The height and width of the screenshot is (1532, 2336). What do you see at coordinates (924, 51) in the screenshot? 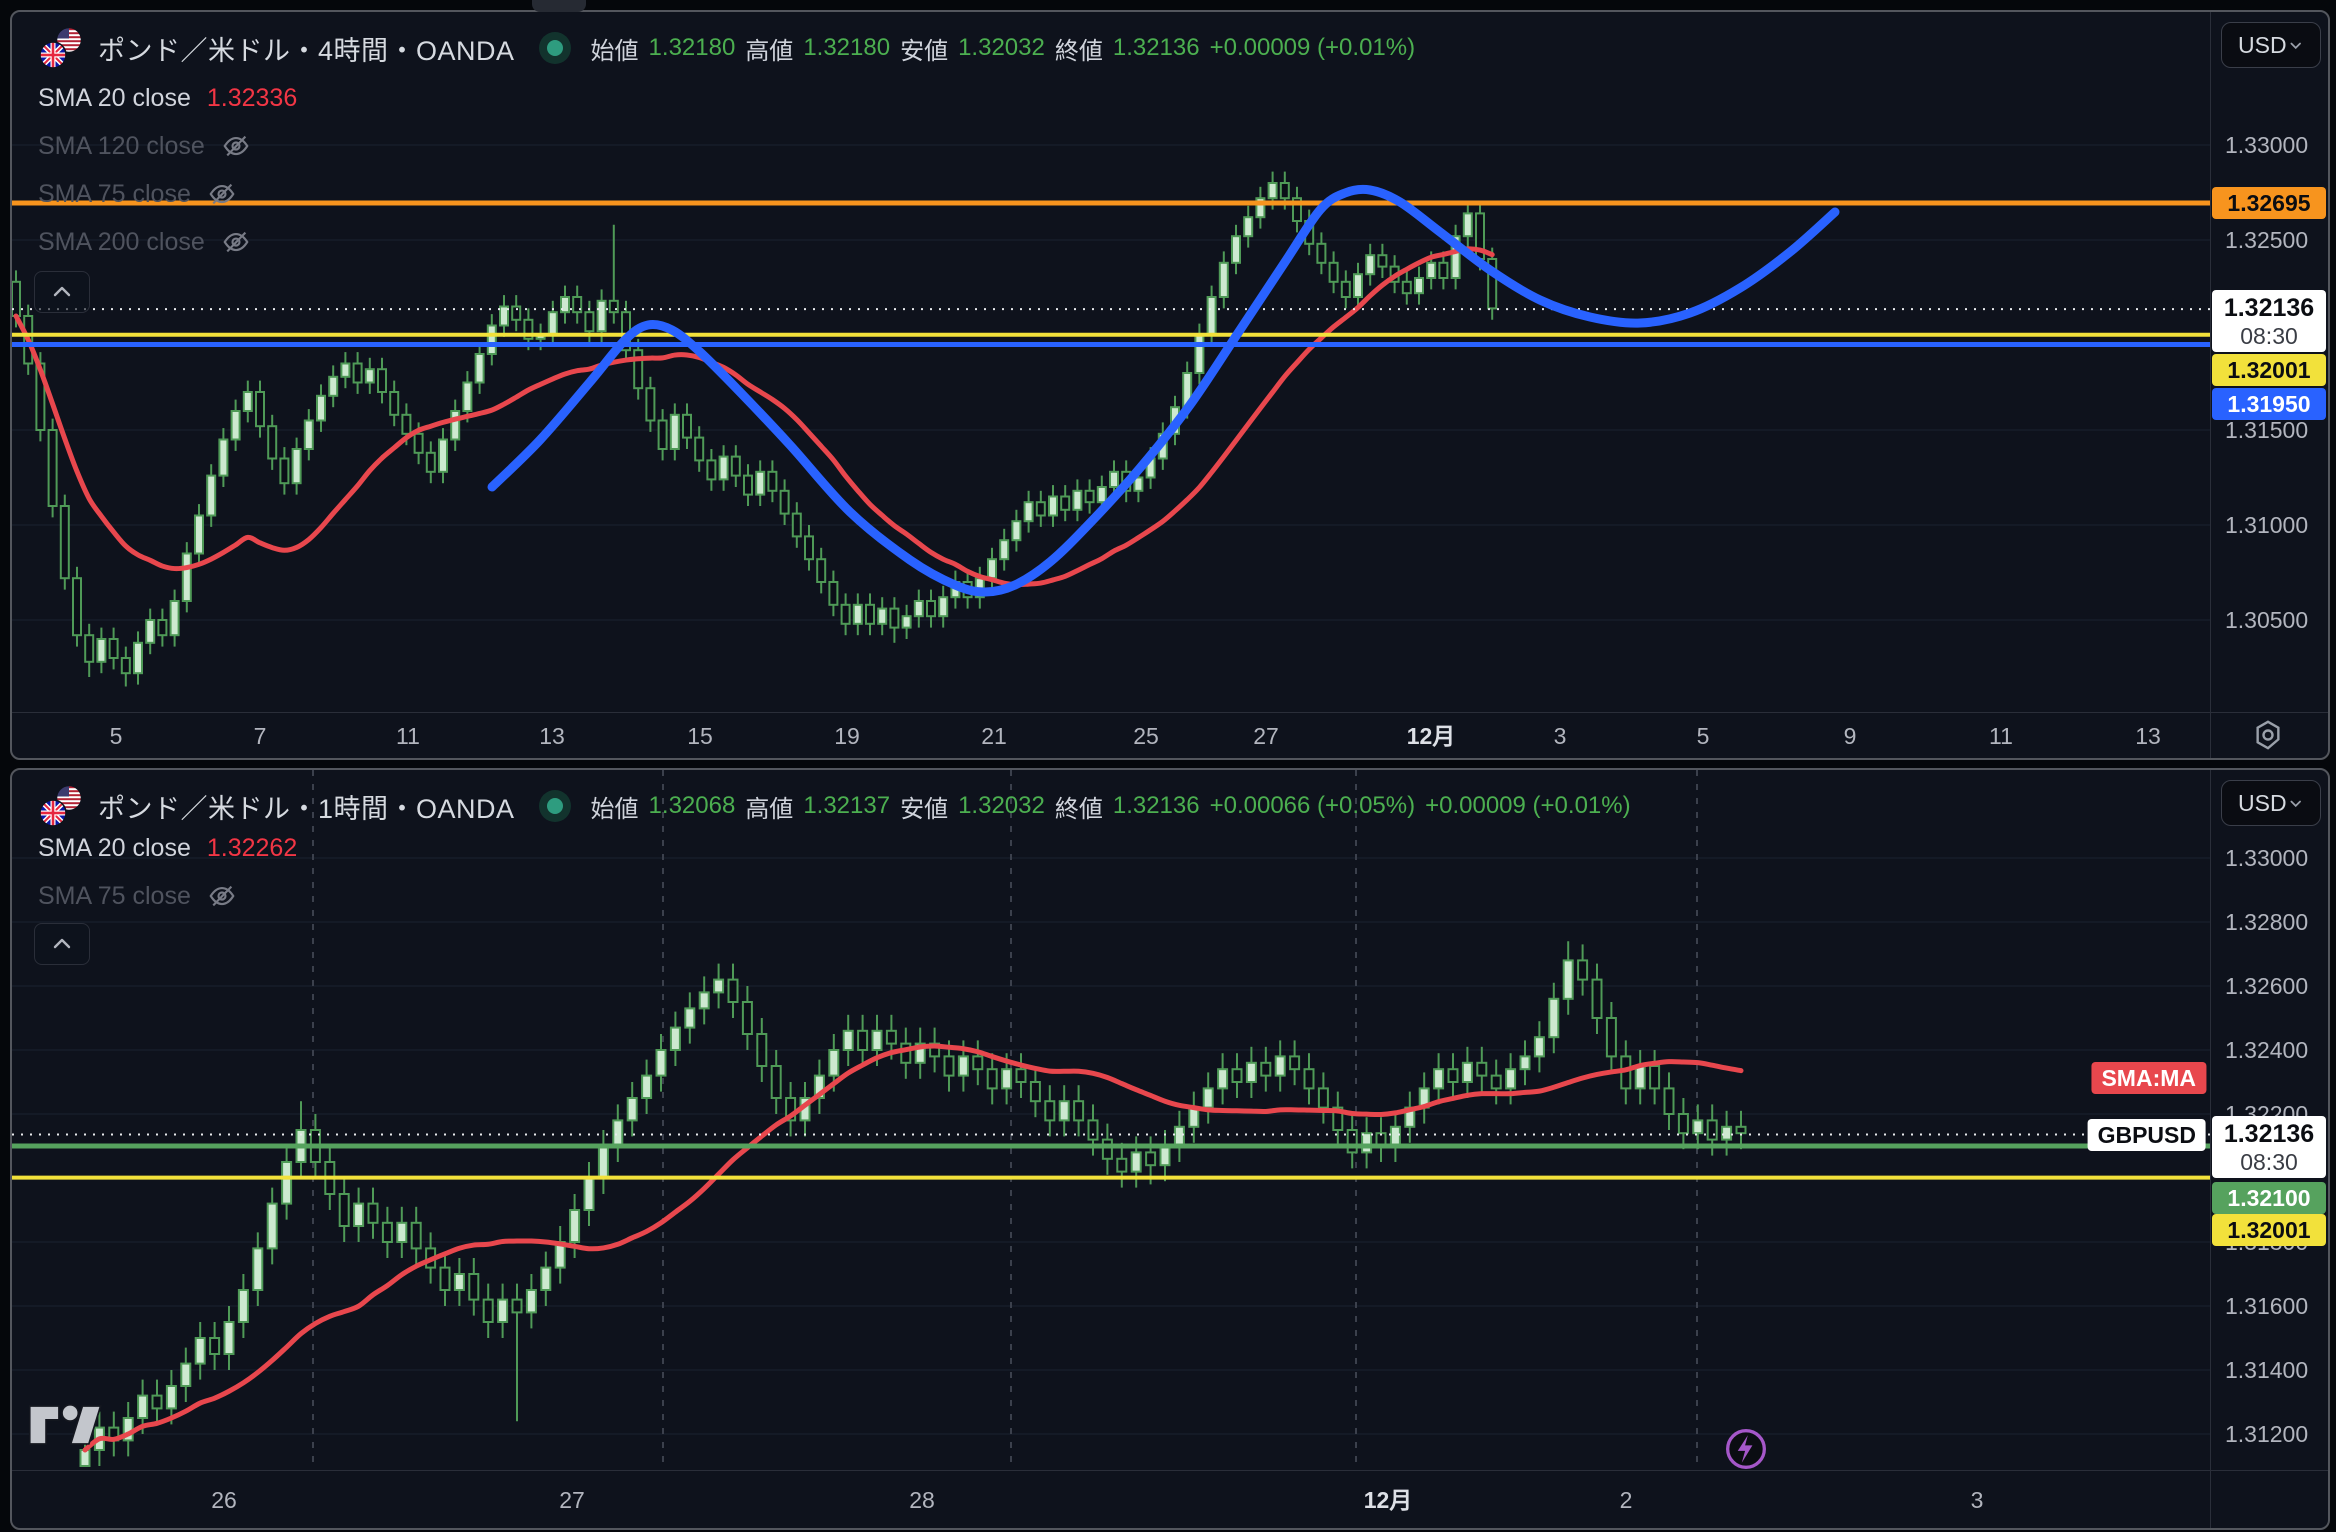
I see `ohlc-label: 安値` at bounding box center [924, 51].